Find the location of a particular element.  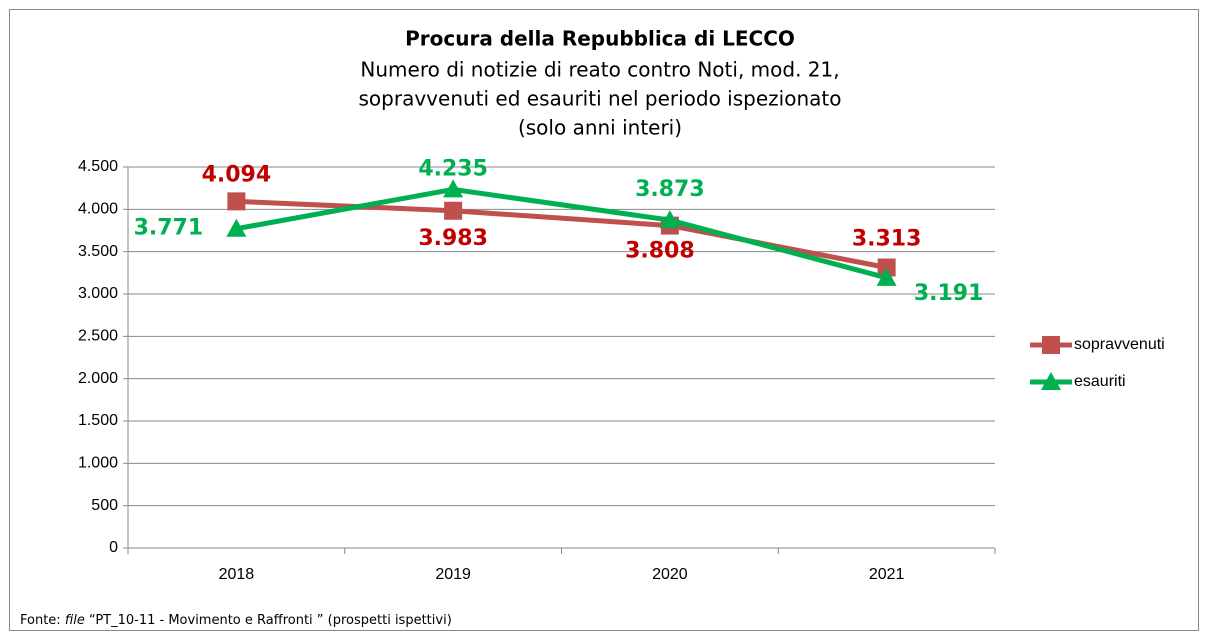

x-tick-label: 2021 is located at coordinates (887, 574).